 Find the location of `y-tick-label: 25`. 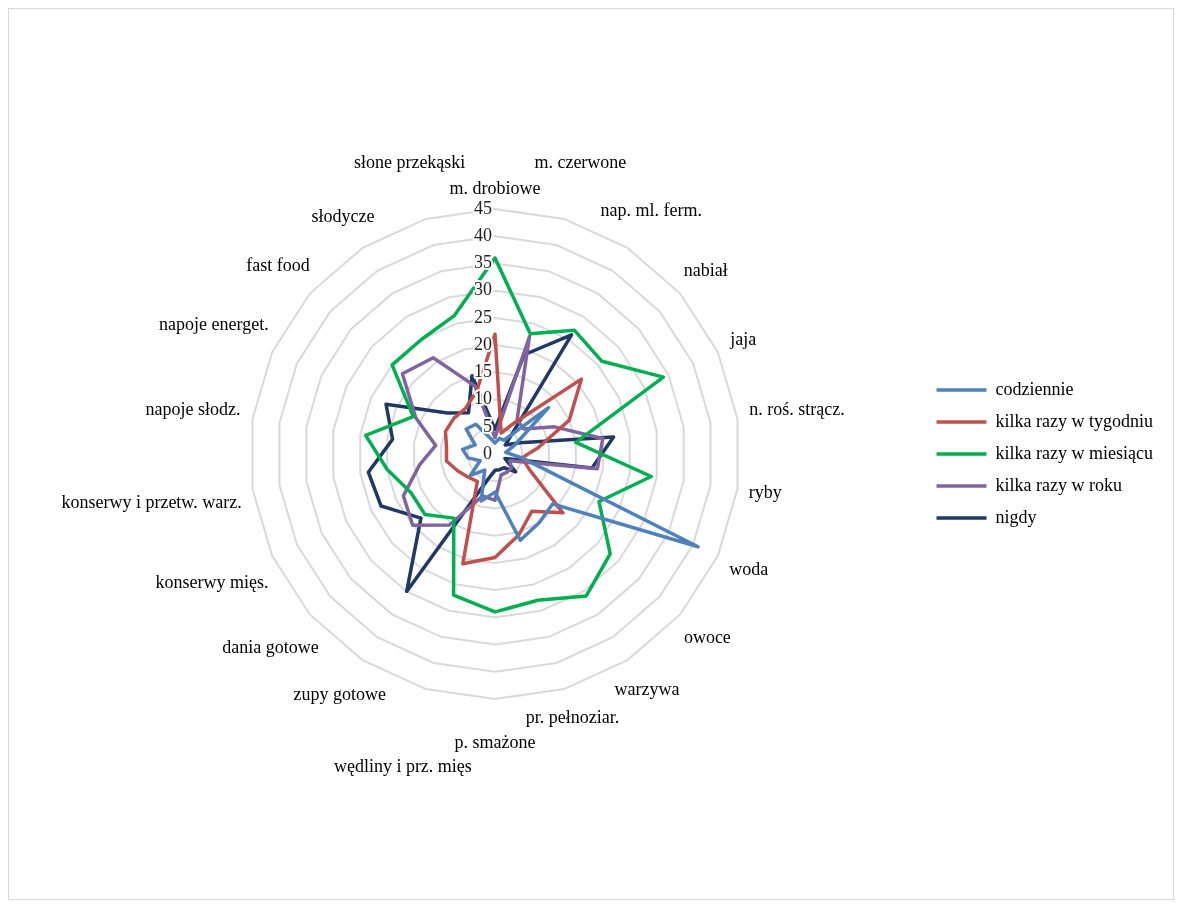

y-tick-label: 25 is located at coordinates (483, 316).